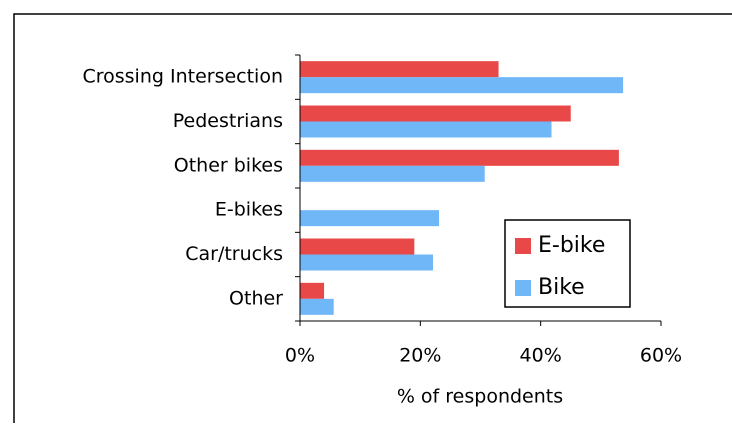  Describe the element at coordinates (228, 121) in the screenshot. I see `y-tick-label: Pedestrians` at that location.